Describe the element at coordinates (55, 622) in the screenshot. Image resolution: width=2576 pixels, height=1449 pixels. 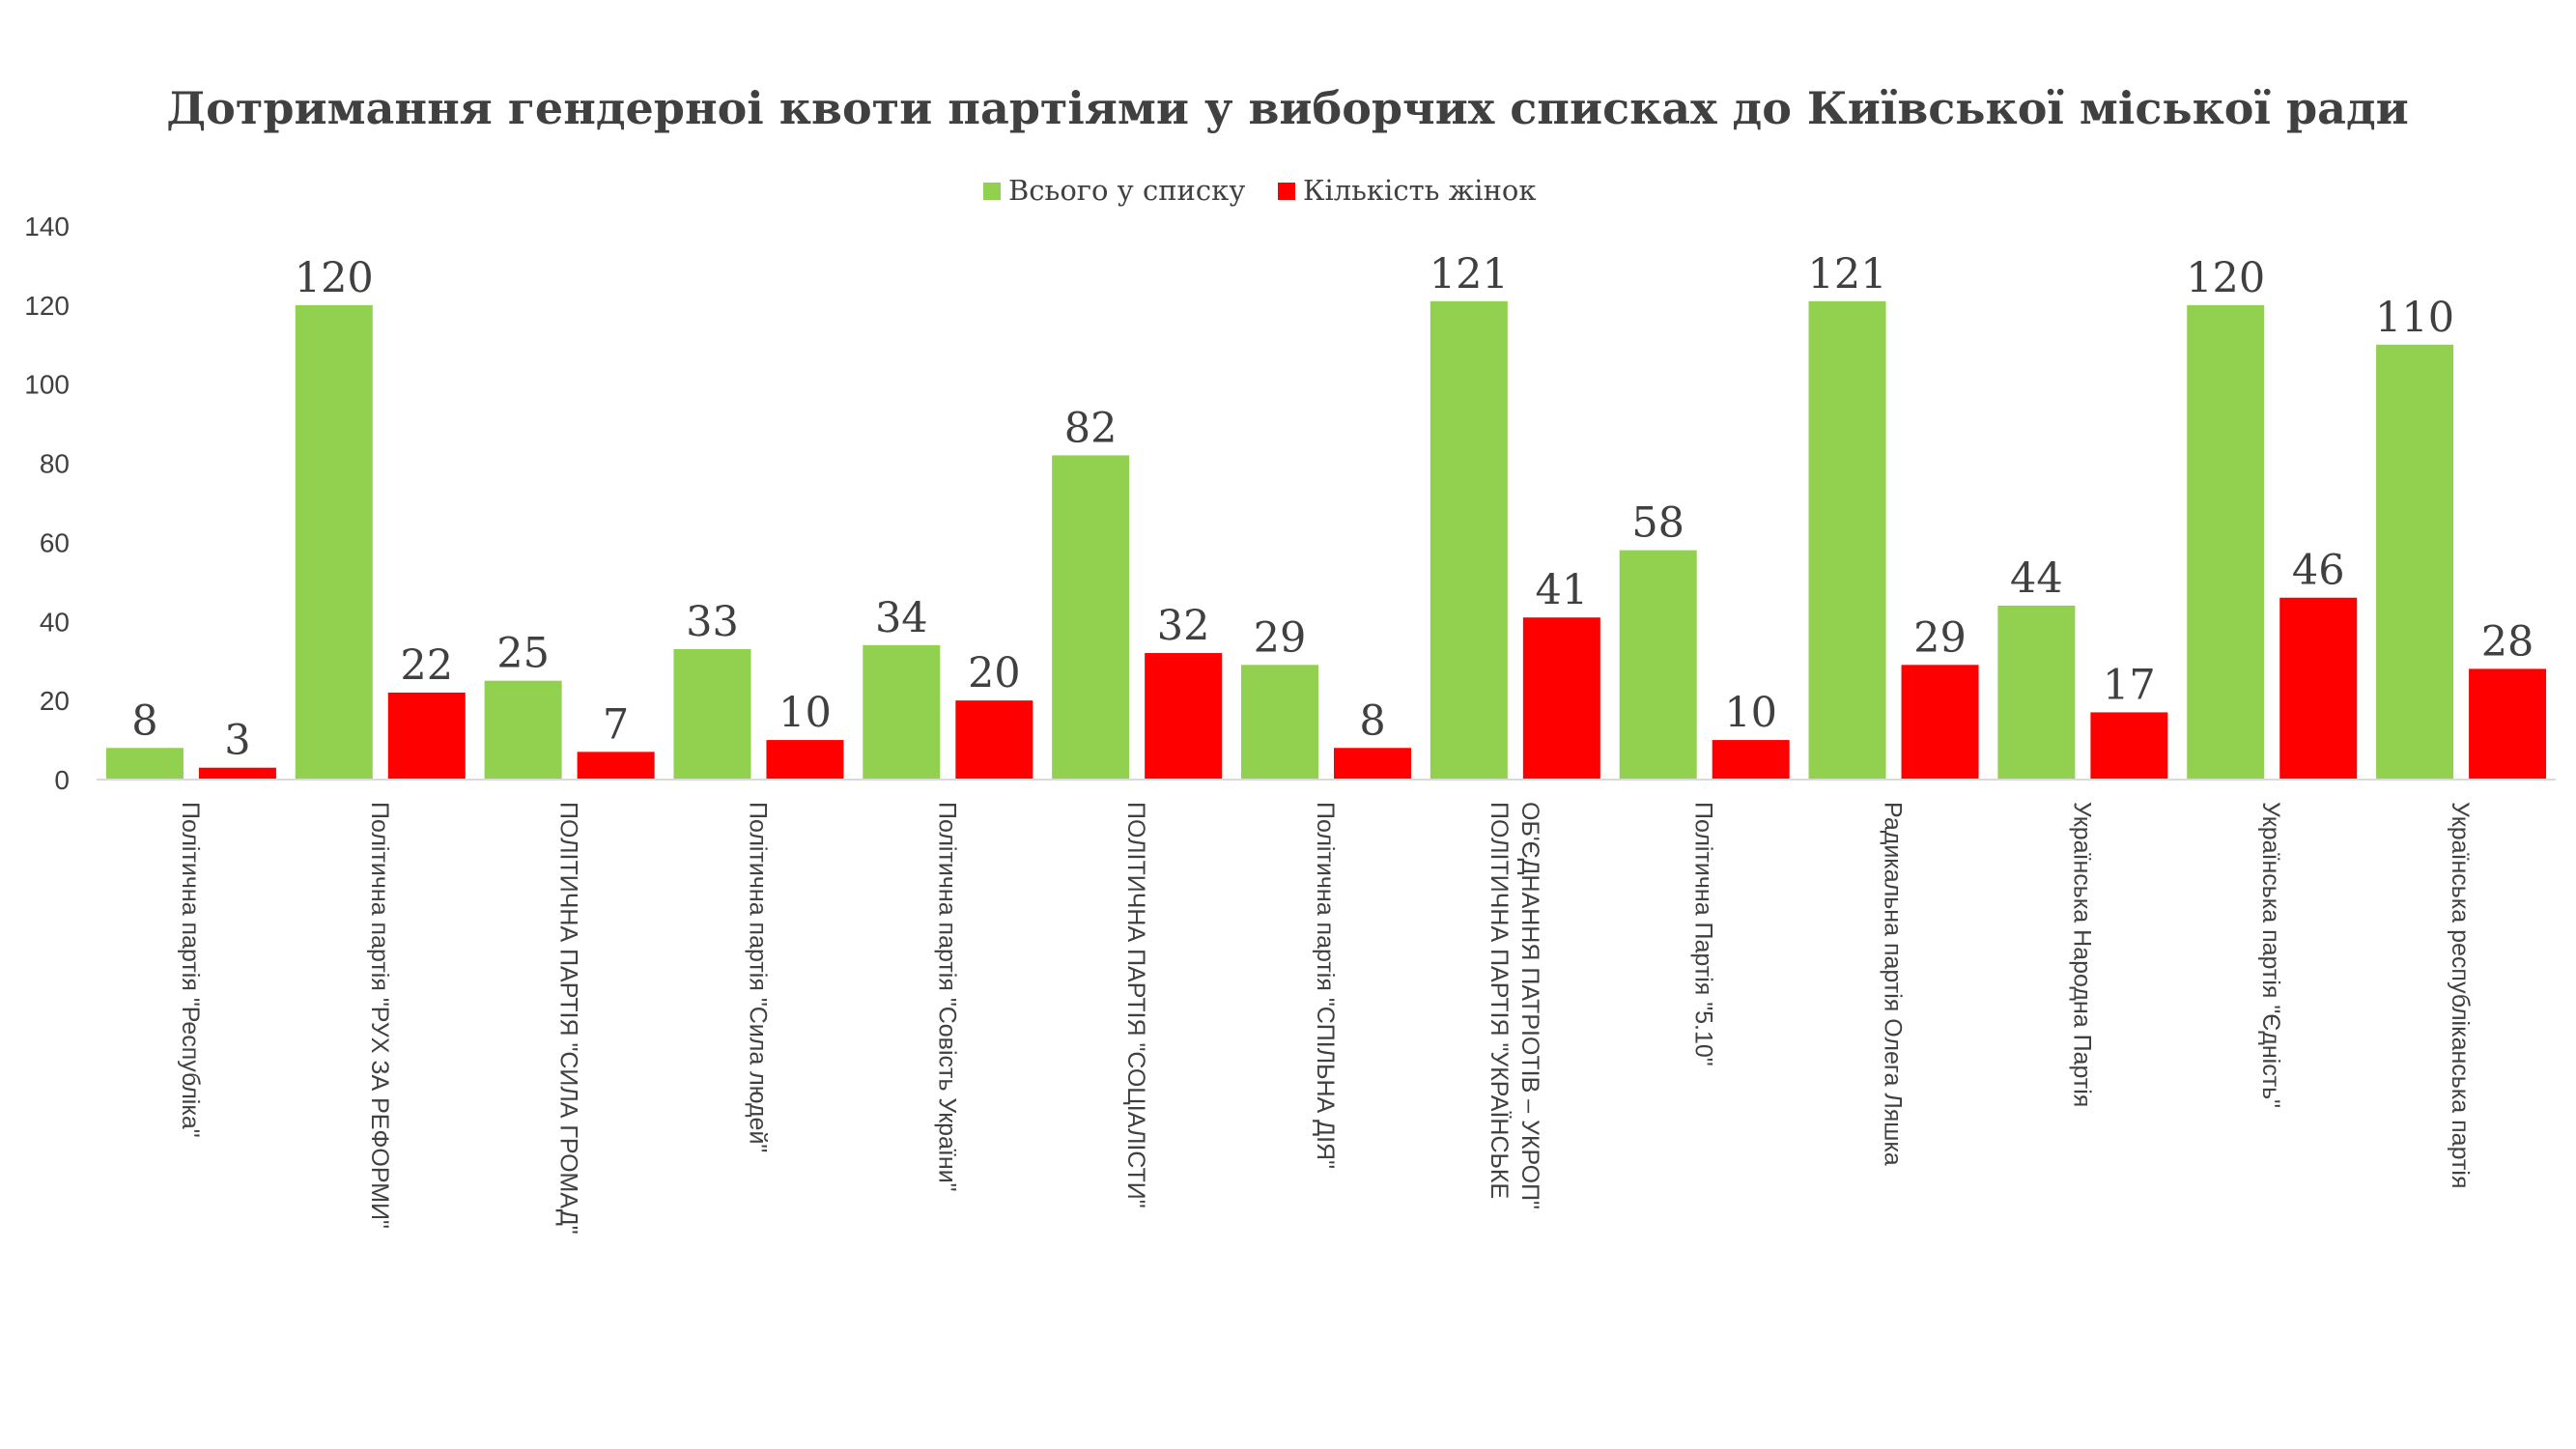
I see `y-tick-label: 40` at that location.